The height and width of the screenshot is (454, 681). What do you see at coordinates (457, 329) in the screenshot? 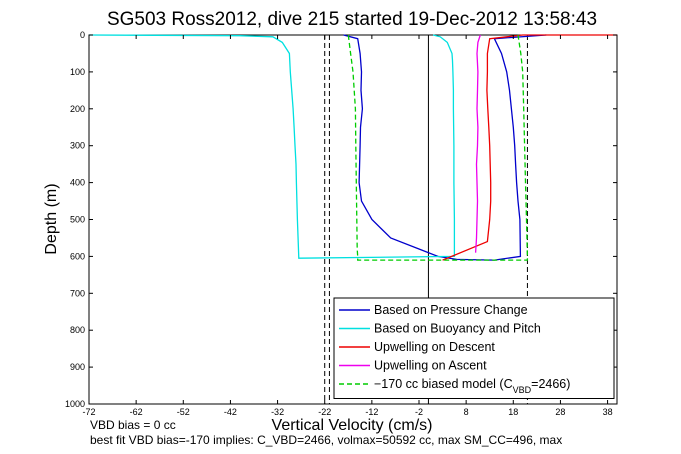
I see `legend-label: Based on Buoyancy and Pitch` at bounding box center [457, 329].